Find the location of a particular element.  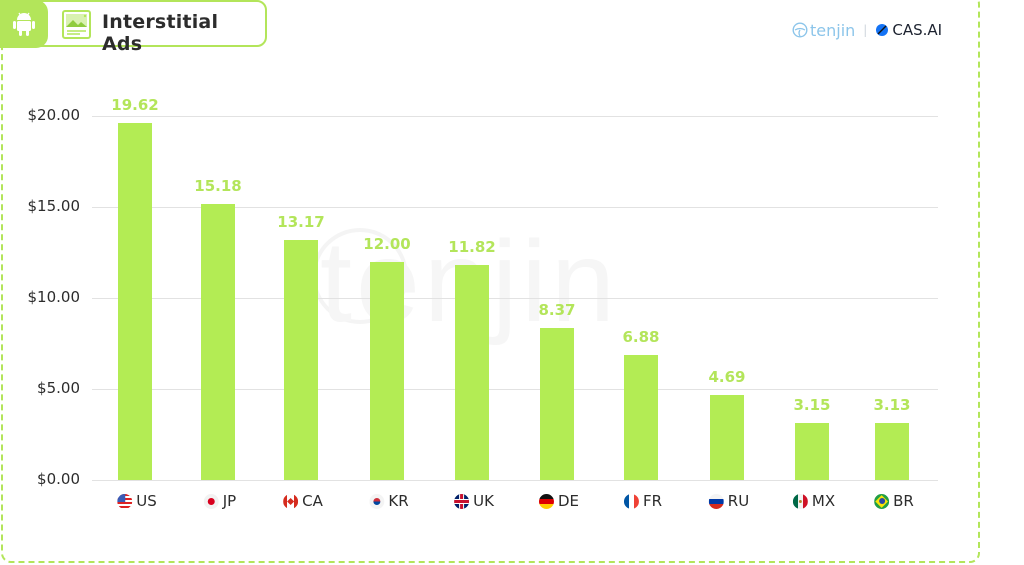

x-tick-us: US is located at coordinates (137, 501).